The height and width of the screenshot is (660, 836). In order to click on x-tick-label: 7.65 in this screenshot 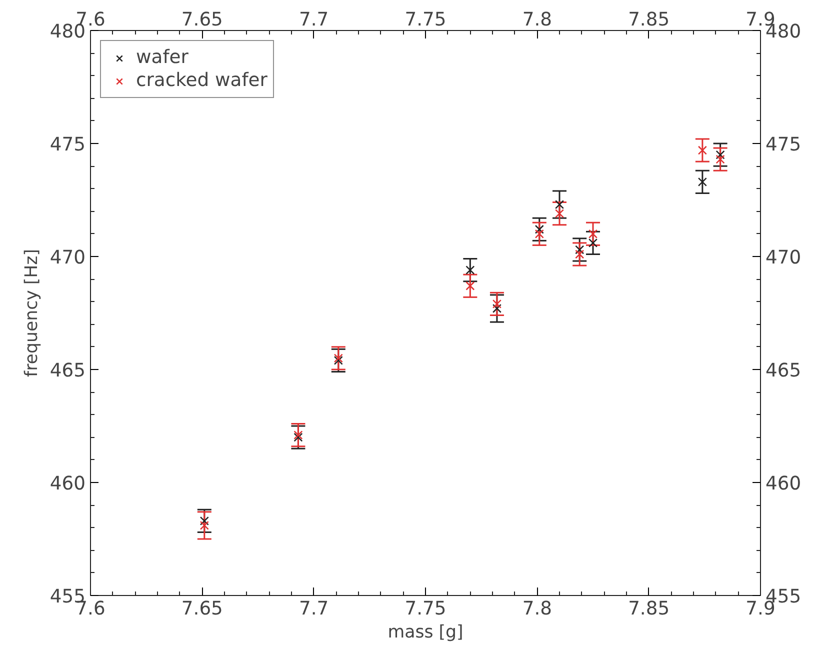, I will do `click(202, 20)`.